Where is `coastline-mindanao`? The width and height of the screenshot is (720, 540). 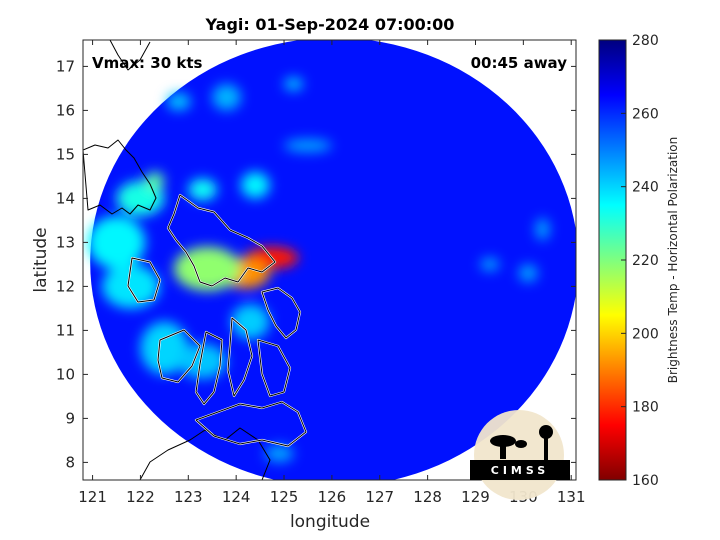
coastline-mindanao is located at coordinates (205, 453).